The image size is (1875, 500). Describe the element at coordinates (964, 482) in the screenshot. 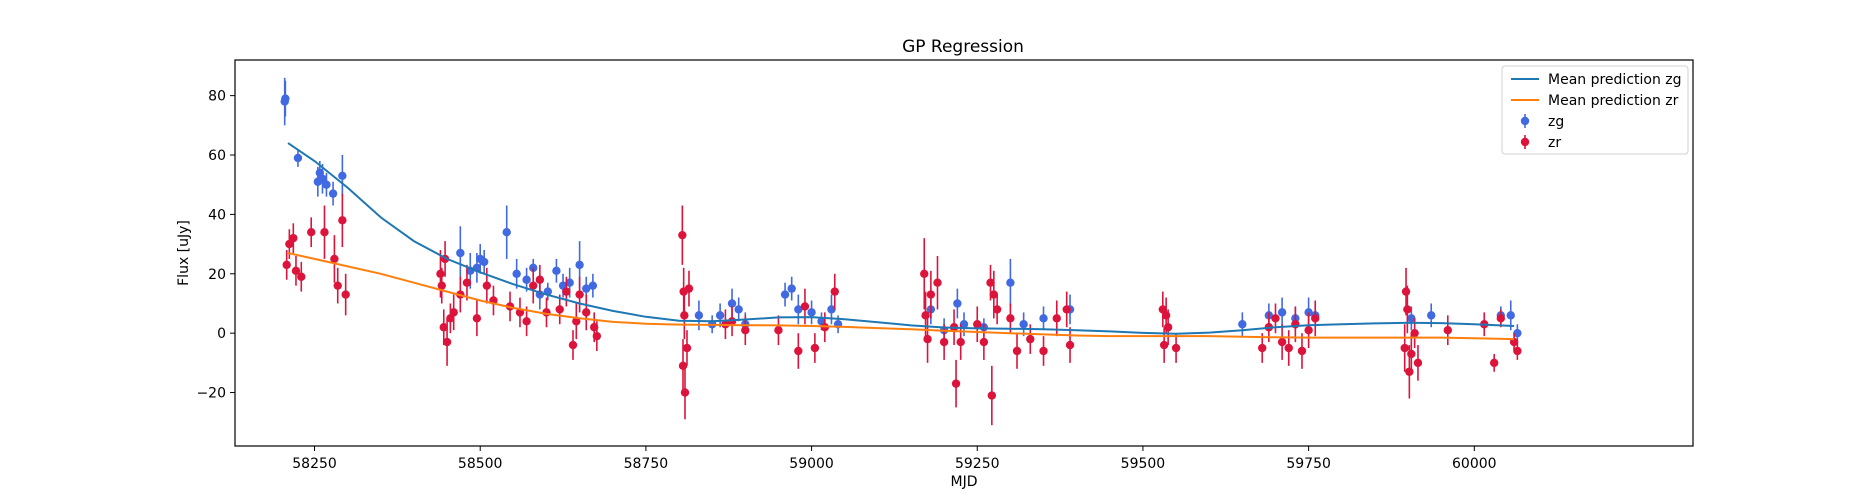

I see `x-axis-label: MJD` at that location.